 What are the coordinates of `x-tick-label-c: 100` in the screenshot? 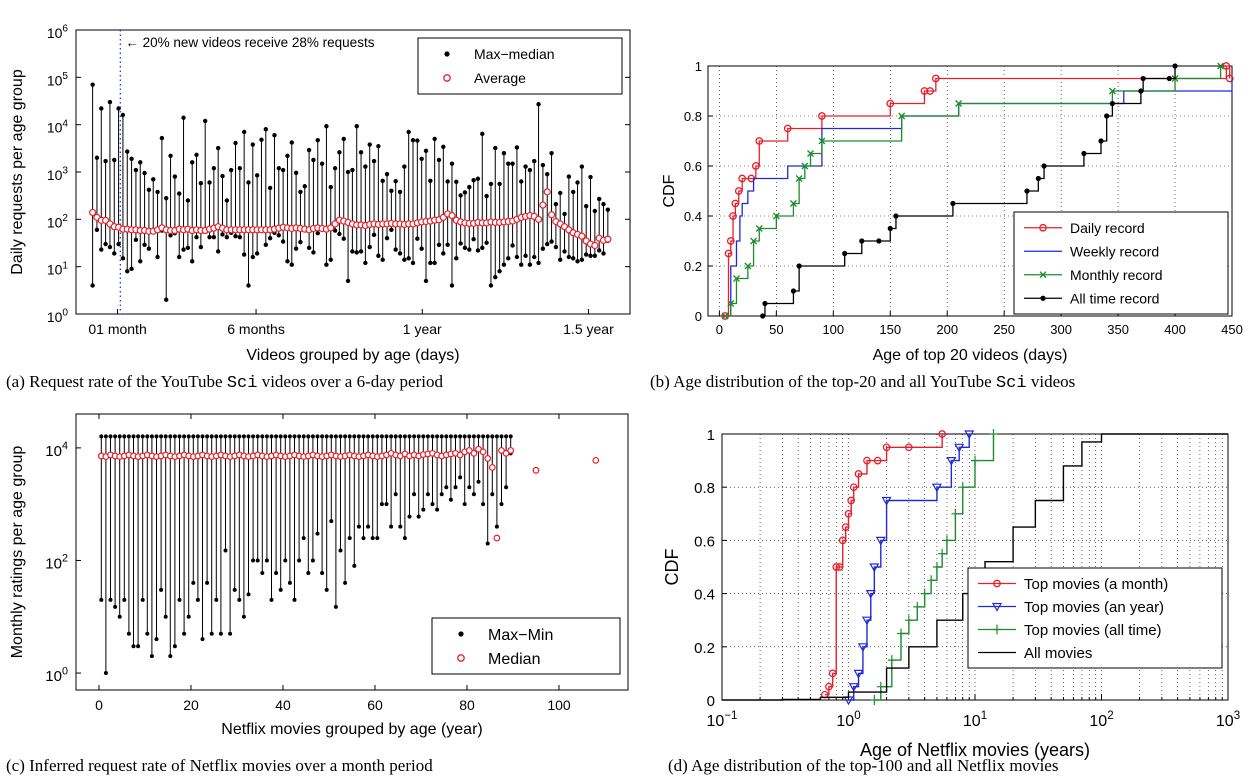 It's located at (559, 705).